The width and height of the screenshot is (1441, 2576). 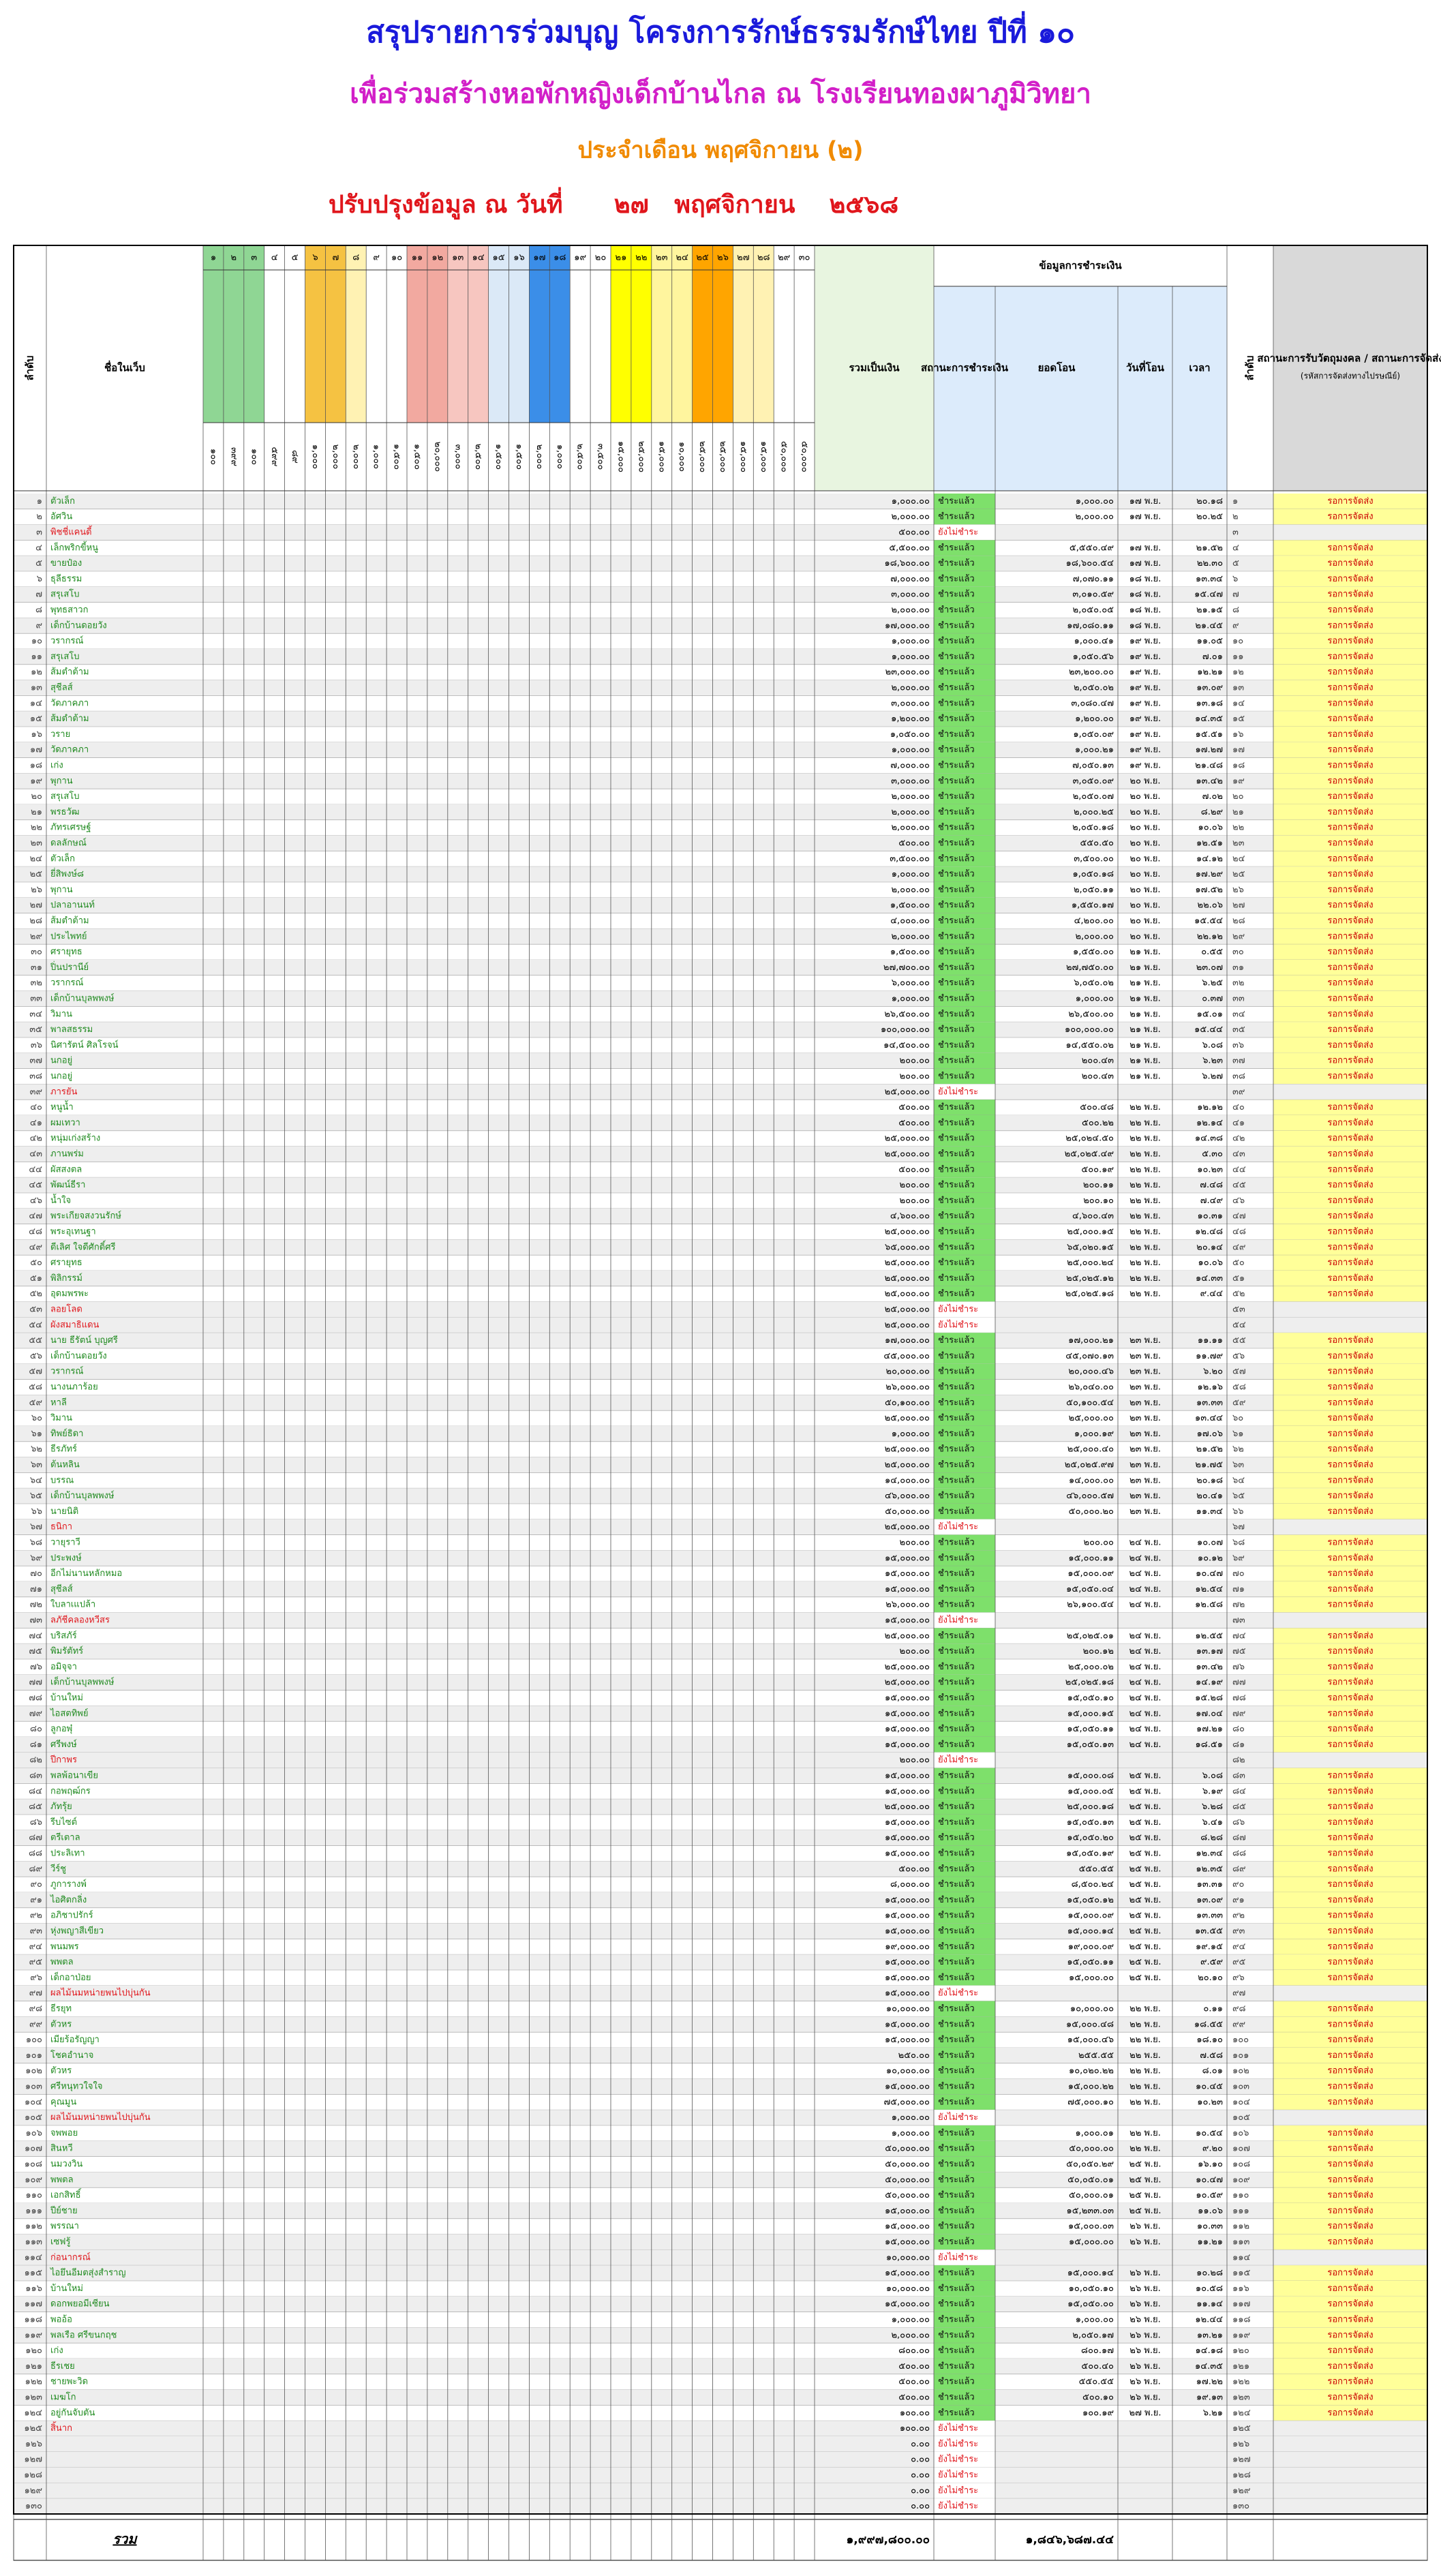 I want to click on row-number: ๑๒๑, so click(x=1241, y=2367).